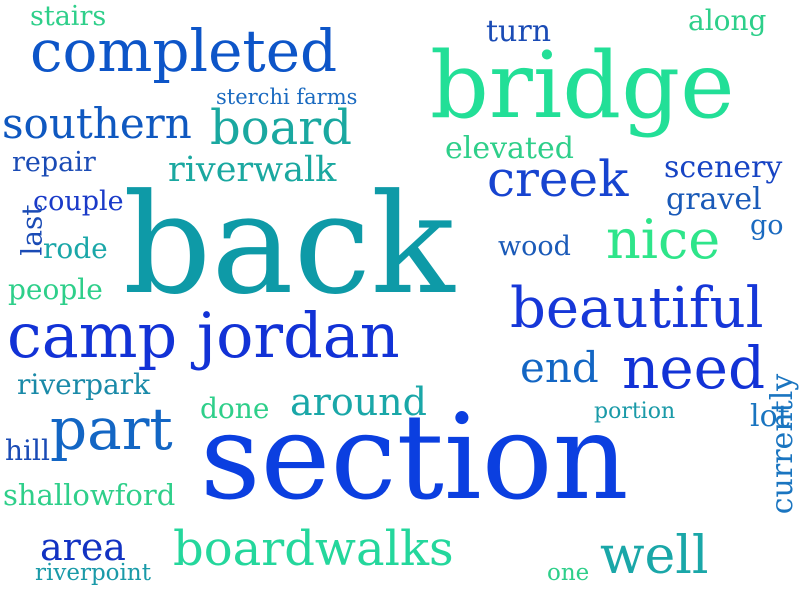 This screenshot has width=800, height=600. What do you see at coordinates (559, 367) in the screenshot?
I see `word-end: end` at bounding box center [559, 367].